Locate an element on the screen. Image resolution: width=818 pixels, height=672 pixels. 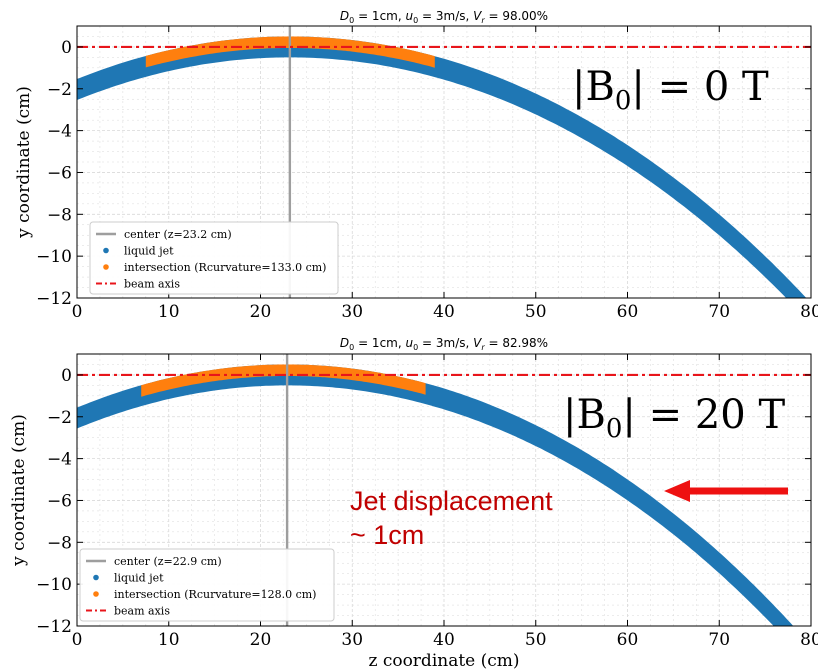
legend-label: intersection (Rcurvature=133.0 cm) is located at coordinates (225, 267).